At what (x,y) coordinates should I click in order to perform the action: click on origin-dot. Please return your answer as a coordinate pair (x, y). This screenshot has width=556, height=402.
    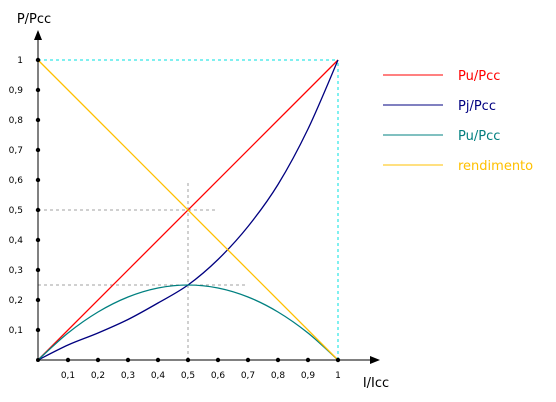
    Looking at the image, I should click on (38, 360).